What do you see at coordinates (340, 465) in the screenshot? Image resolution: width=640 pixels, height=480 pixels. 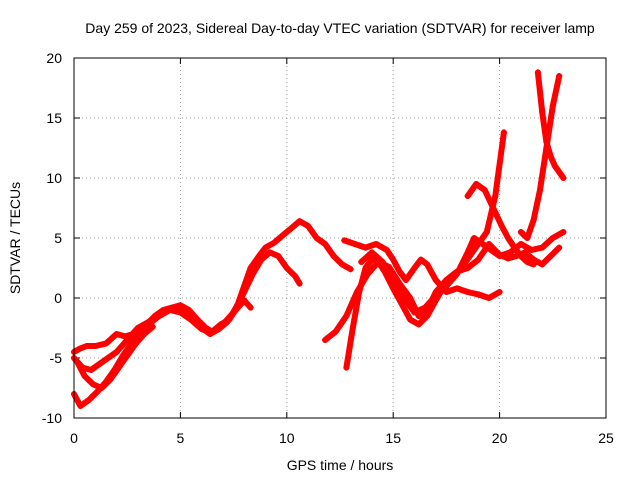 I see `x-axis-label: GPS time / hours` at bounding box center [340, 465].